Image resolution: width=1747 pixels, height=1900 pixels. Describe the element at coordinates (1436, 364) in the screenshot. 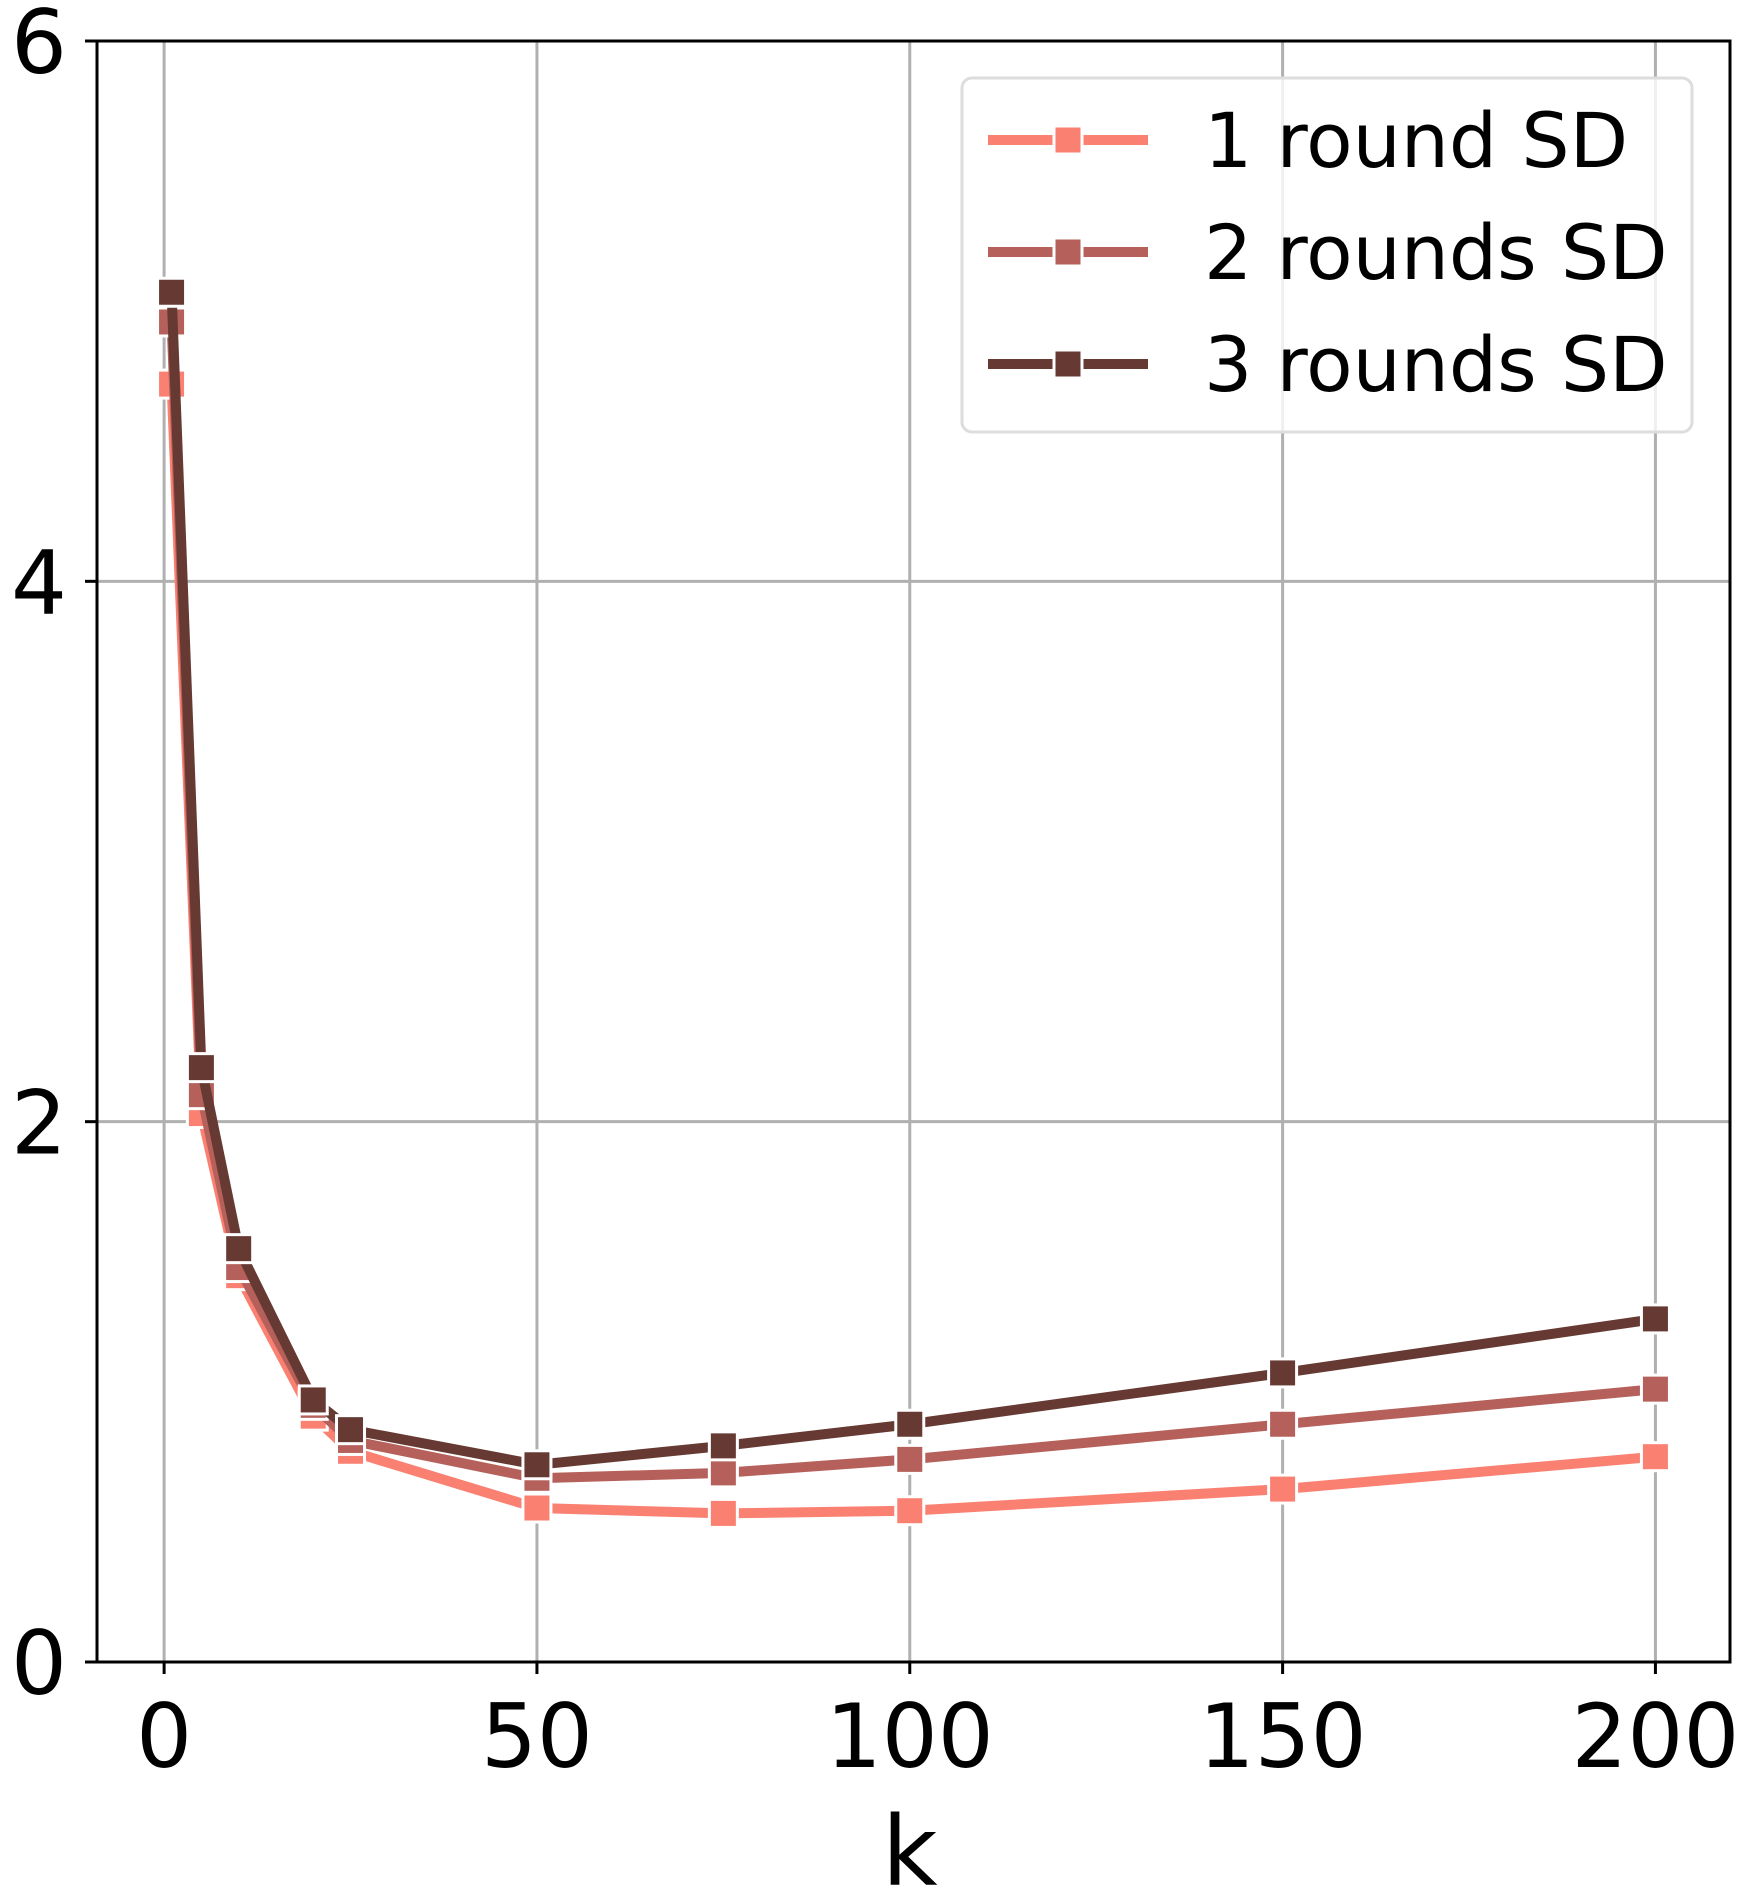

I see `legend-entry-label: 3 rounds SD` at that location.